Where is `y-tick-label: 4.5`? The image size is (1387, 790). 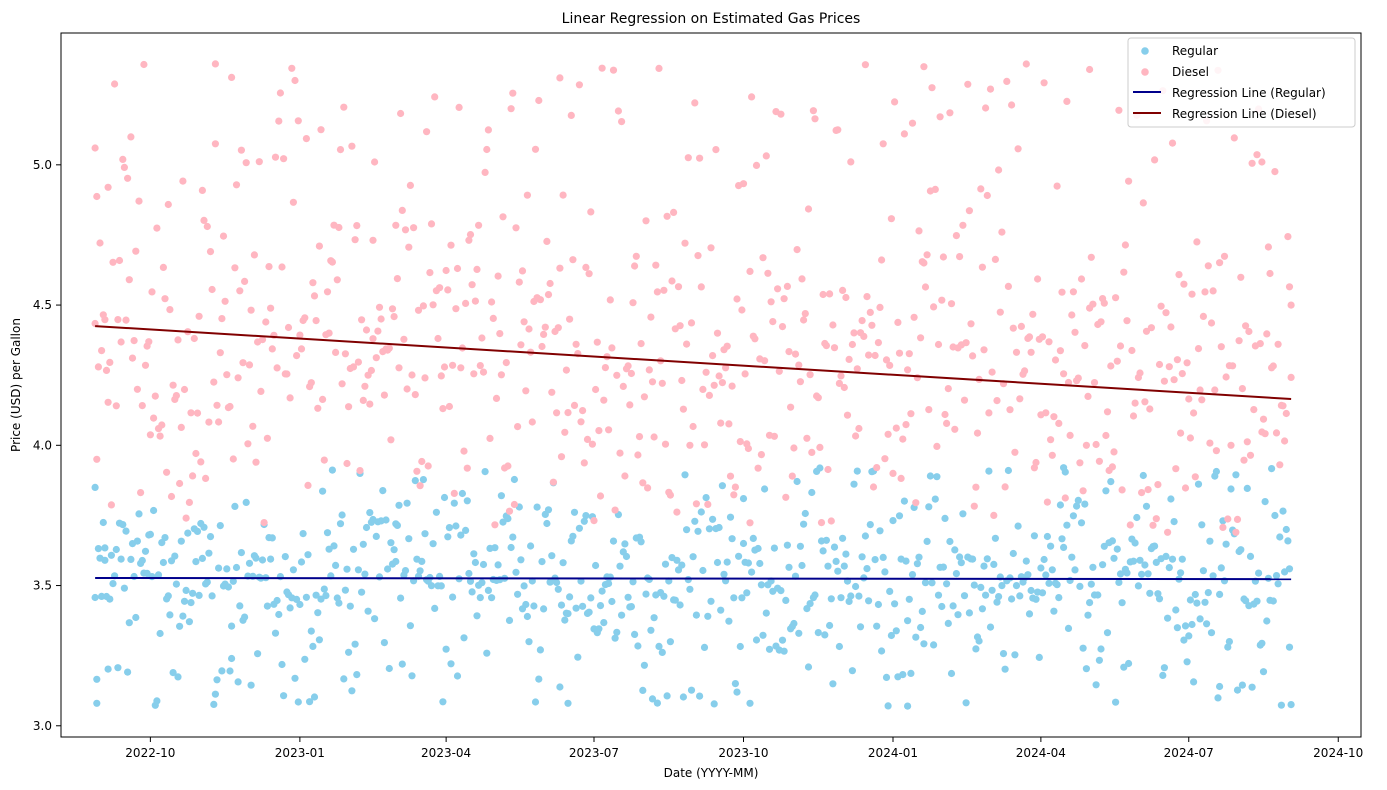
y-tick-label: 4.5 is located at coordinates (42, 305).